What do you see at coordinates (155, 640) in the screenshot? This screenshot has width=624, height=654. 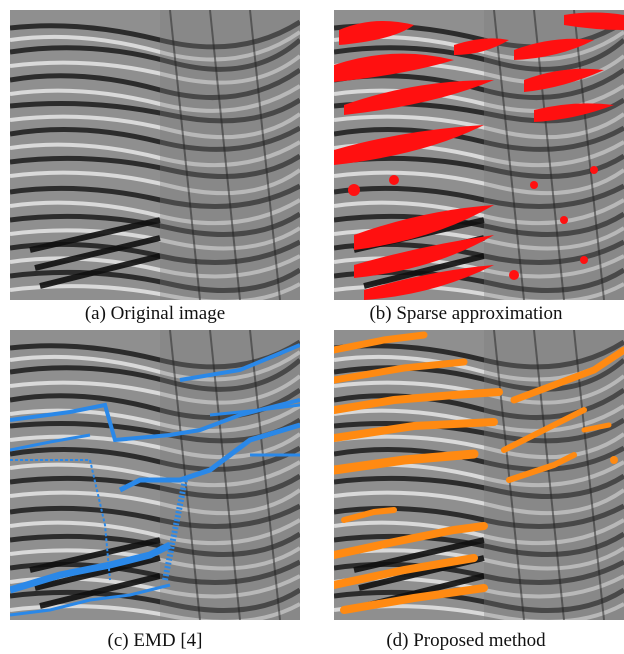 I see `caption-c: (c) EMD [4]` at bounding box center [155, 640].